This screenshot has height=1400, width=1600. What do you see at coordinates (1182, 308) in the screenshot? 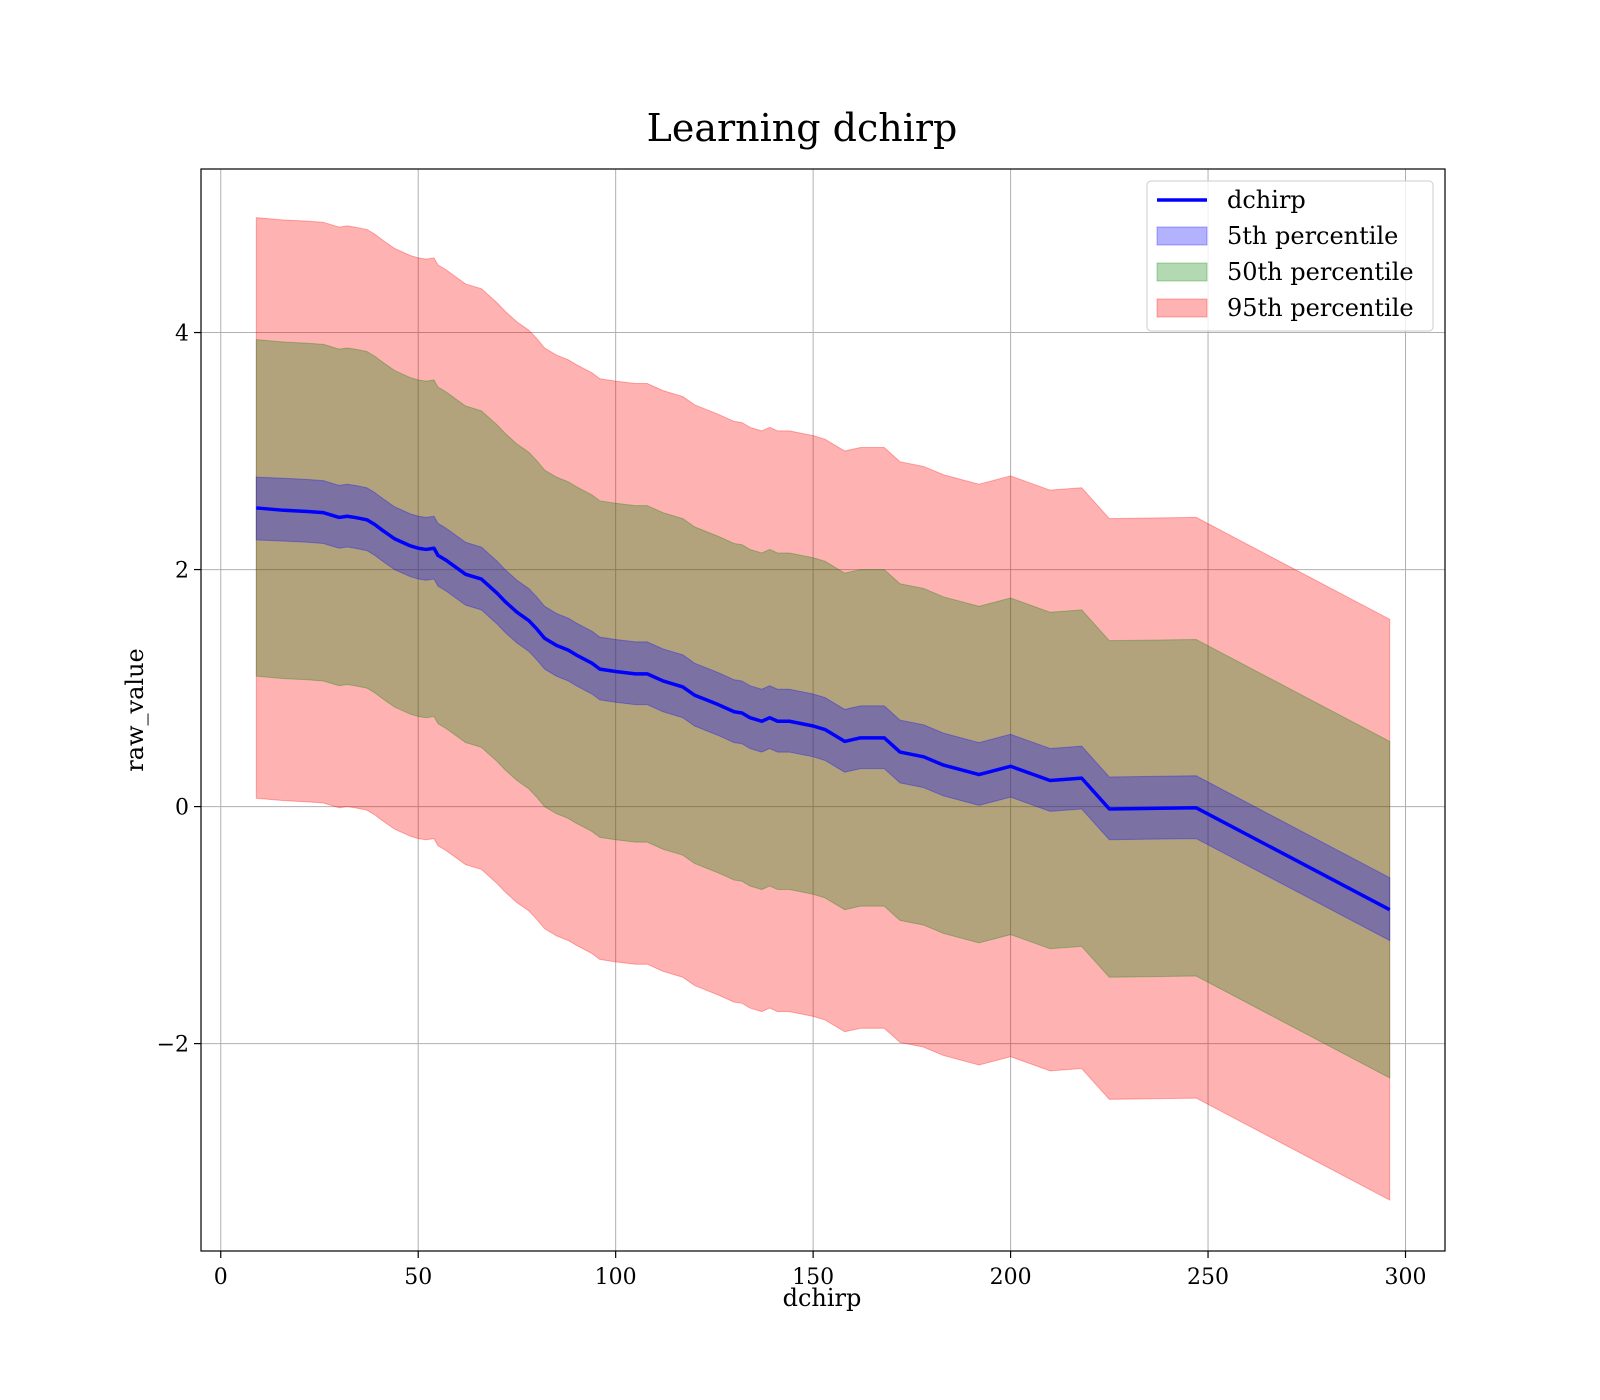
I see `legend-swatch-95th-percentile` at bounding box center [1182, 308].